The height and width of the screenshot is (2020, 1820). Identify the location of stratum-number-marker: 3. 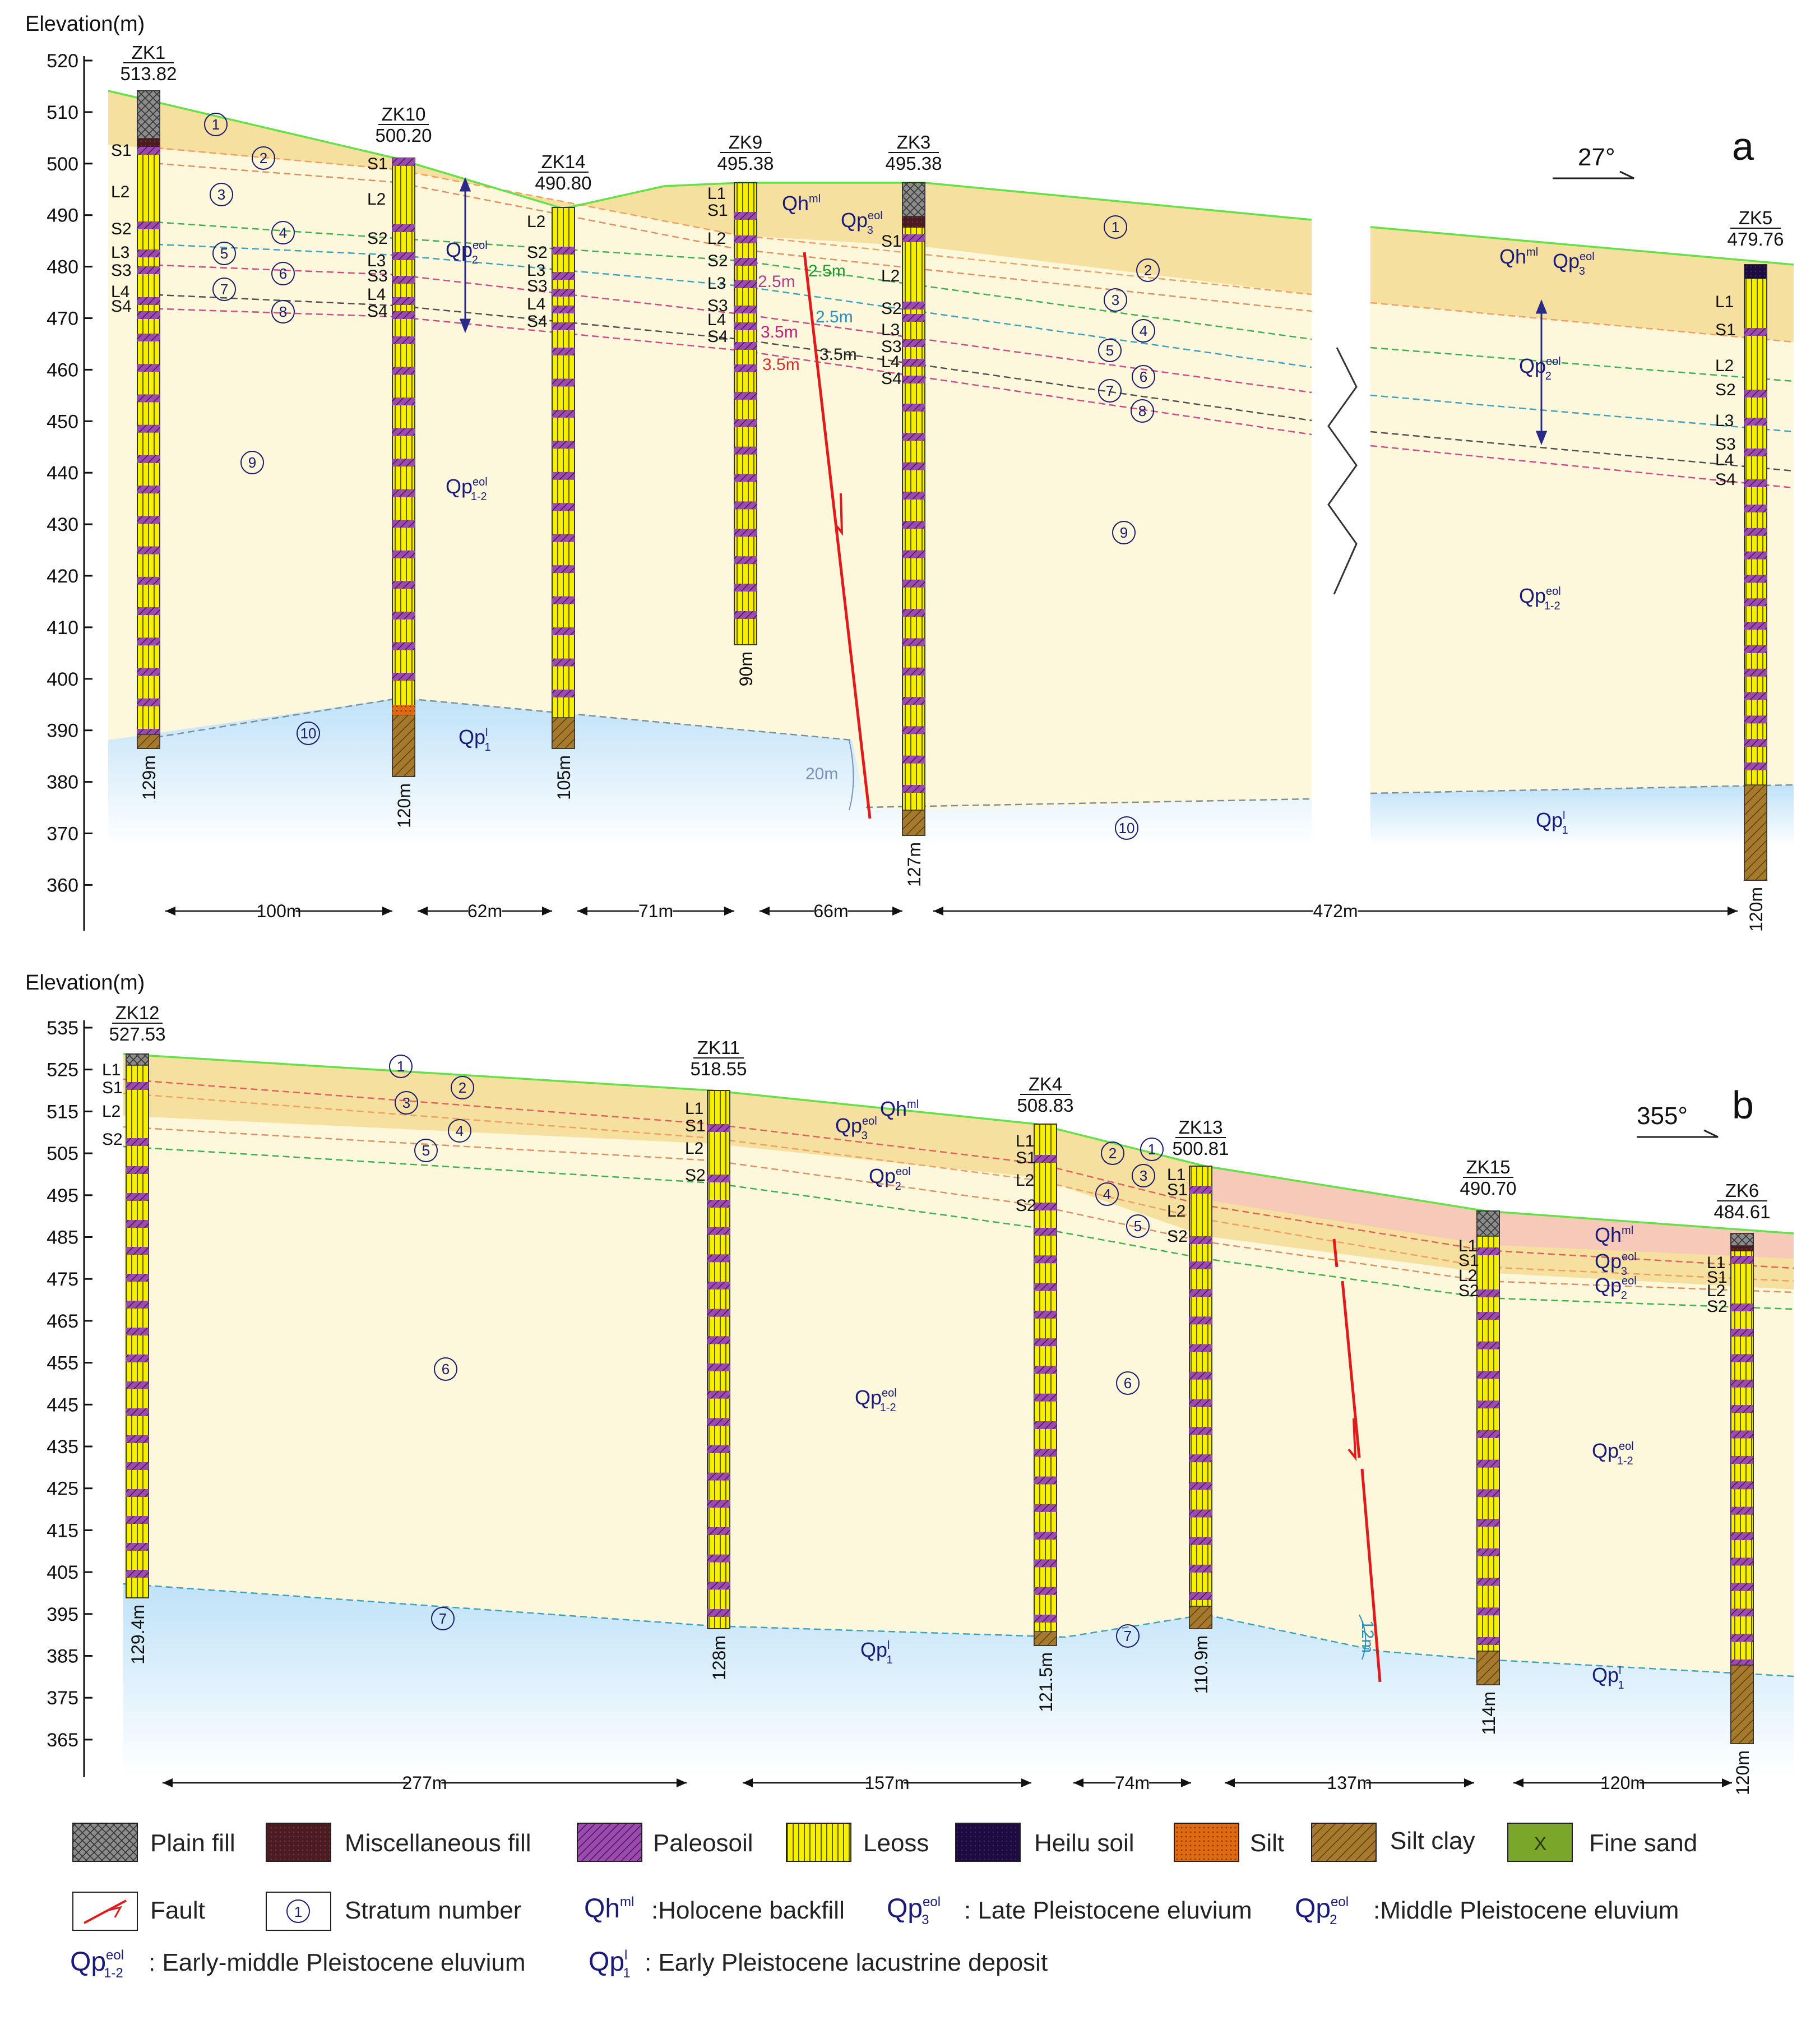
(222, 194).